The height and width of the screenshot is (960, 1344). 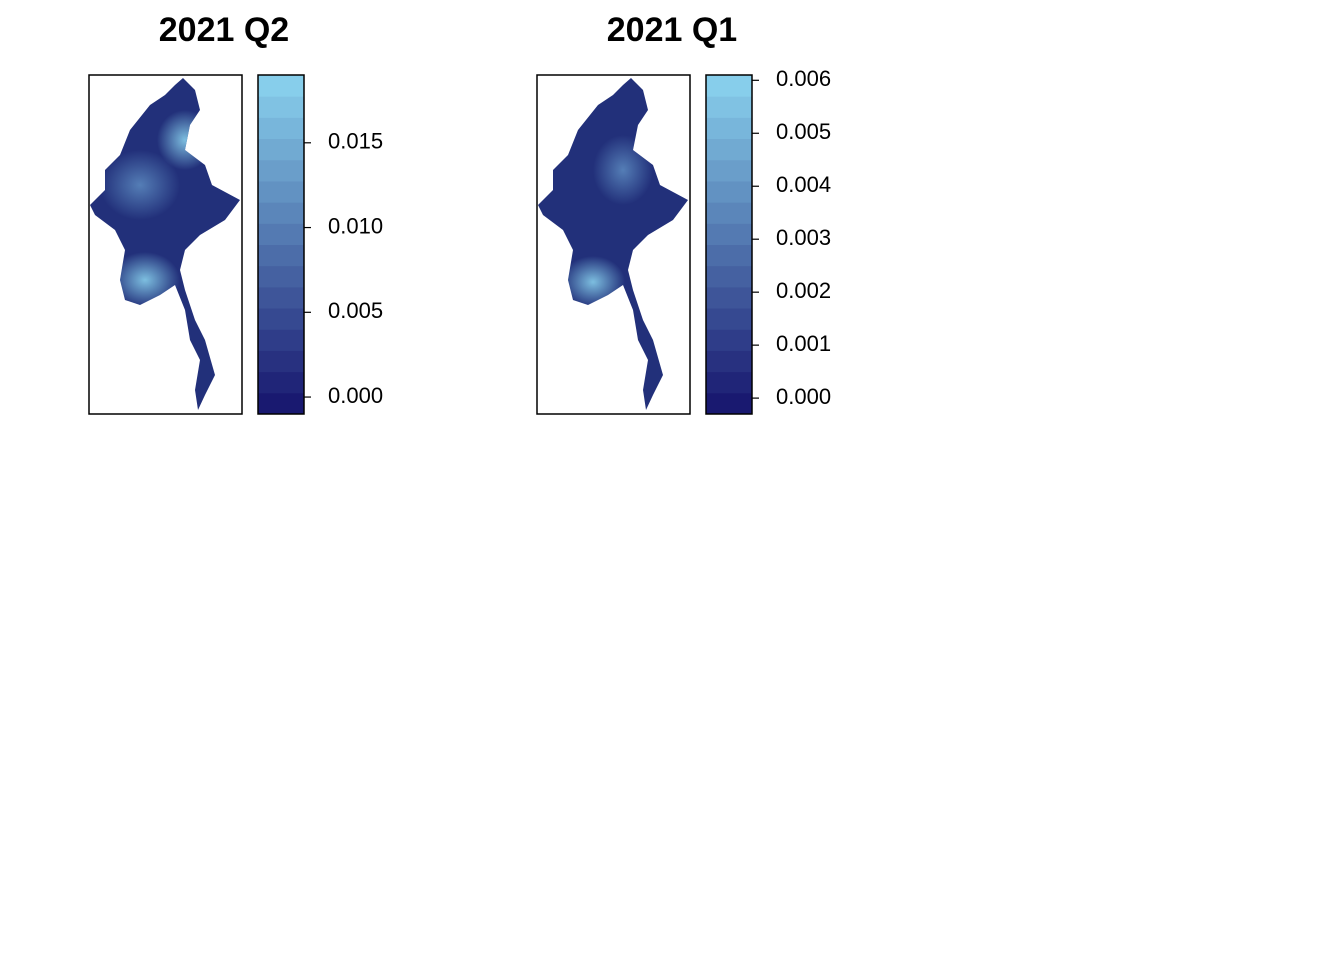 I want to click on legend-tick-label: 0.015, so click(x=355, y=141).